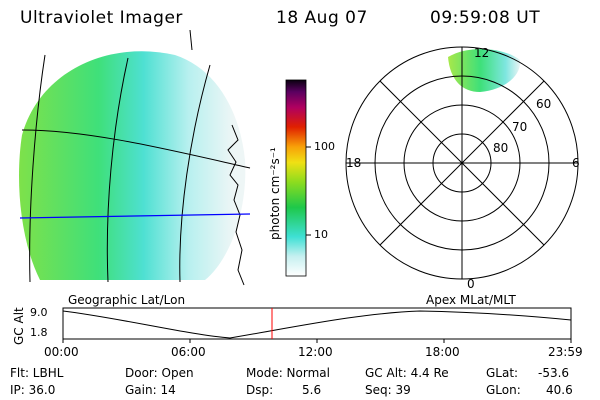 The image size is (600, 400). I want to click on info-glat-value: -53.6, so click(554, 373).